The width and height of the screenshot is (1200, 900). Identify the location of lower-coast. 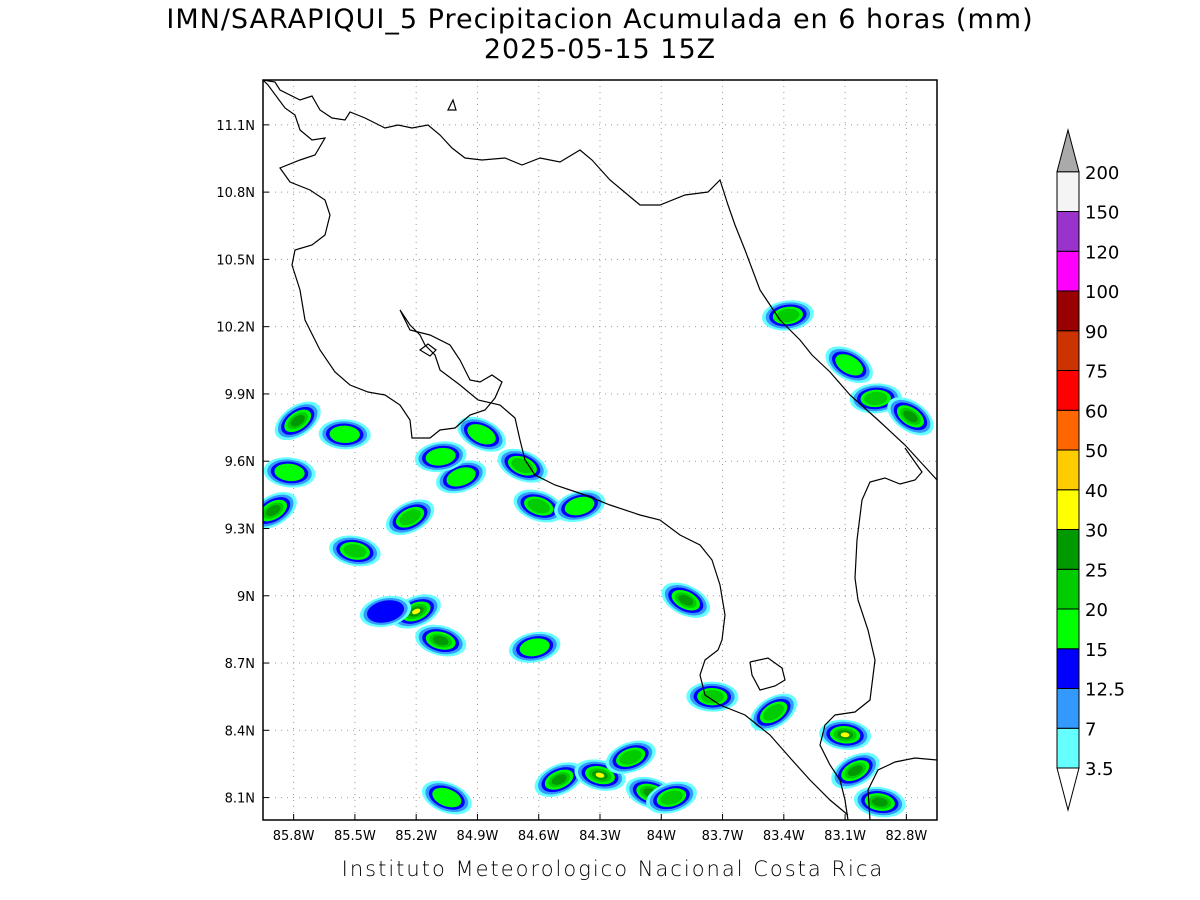
(902, 788).